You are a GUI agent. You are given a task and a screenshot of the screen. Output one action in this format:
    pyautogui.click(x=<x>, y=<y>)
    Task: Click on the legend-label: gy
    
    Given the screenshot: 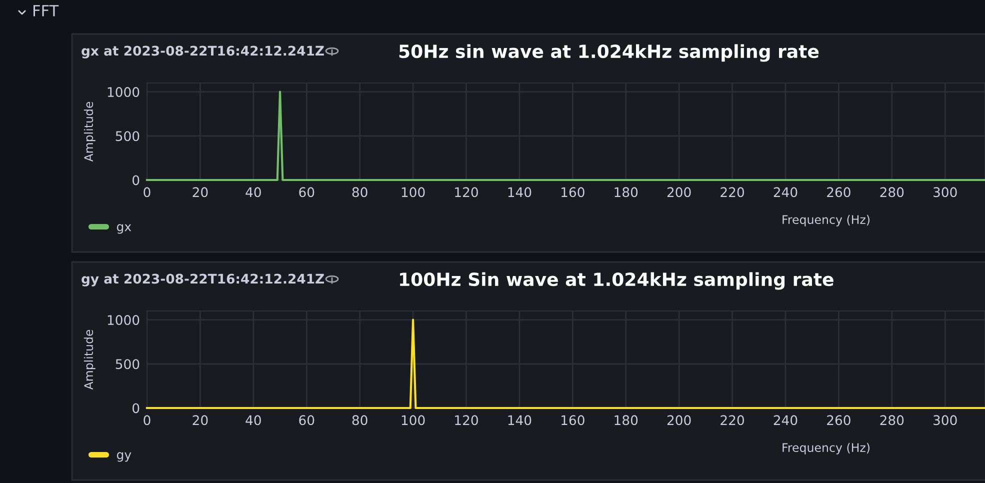 What is the action you would take?
    pyautogui.click(x=124, y=457)
    